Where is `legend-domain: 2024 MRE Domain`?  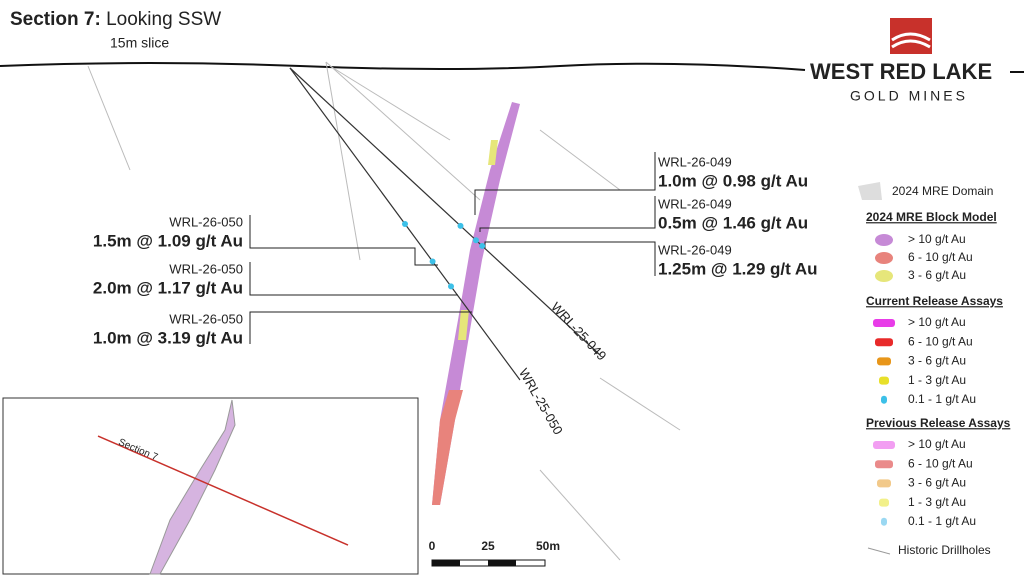
legend-domain: 2024 MRE Domain is located at coordinates (942, 191).